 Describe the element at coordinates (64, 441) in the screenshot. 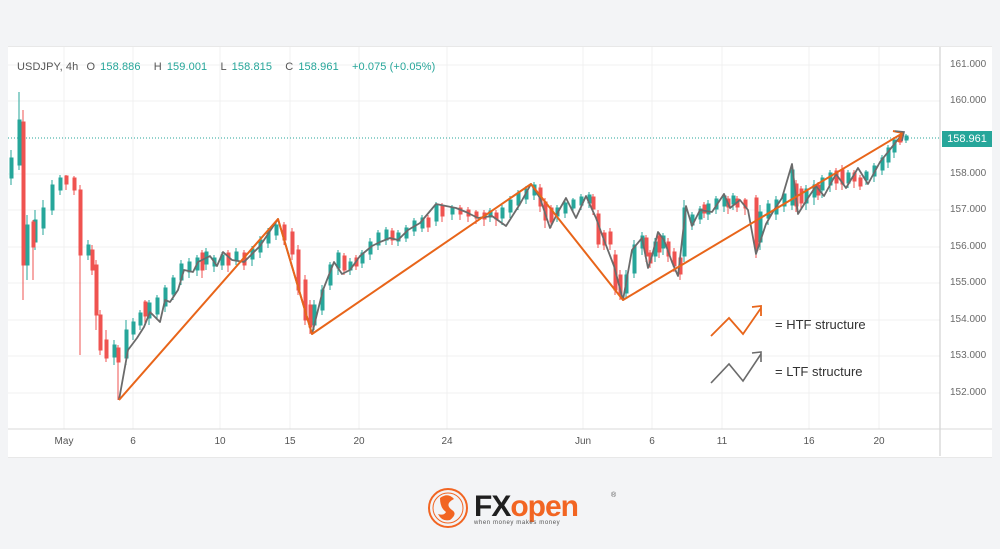

I see `x-tick: May` at that location.